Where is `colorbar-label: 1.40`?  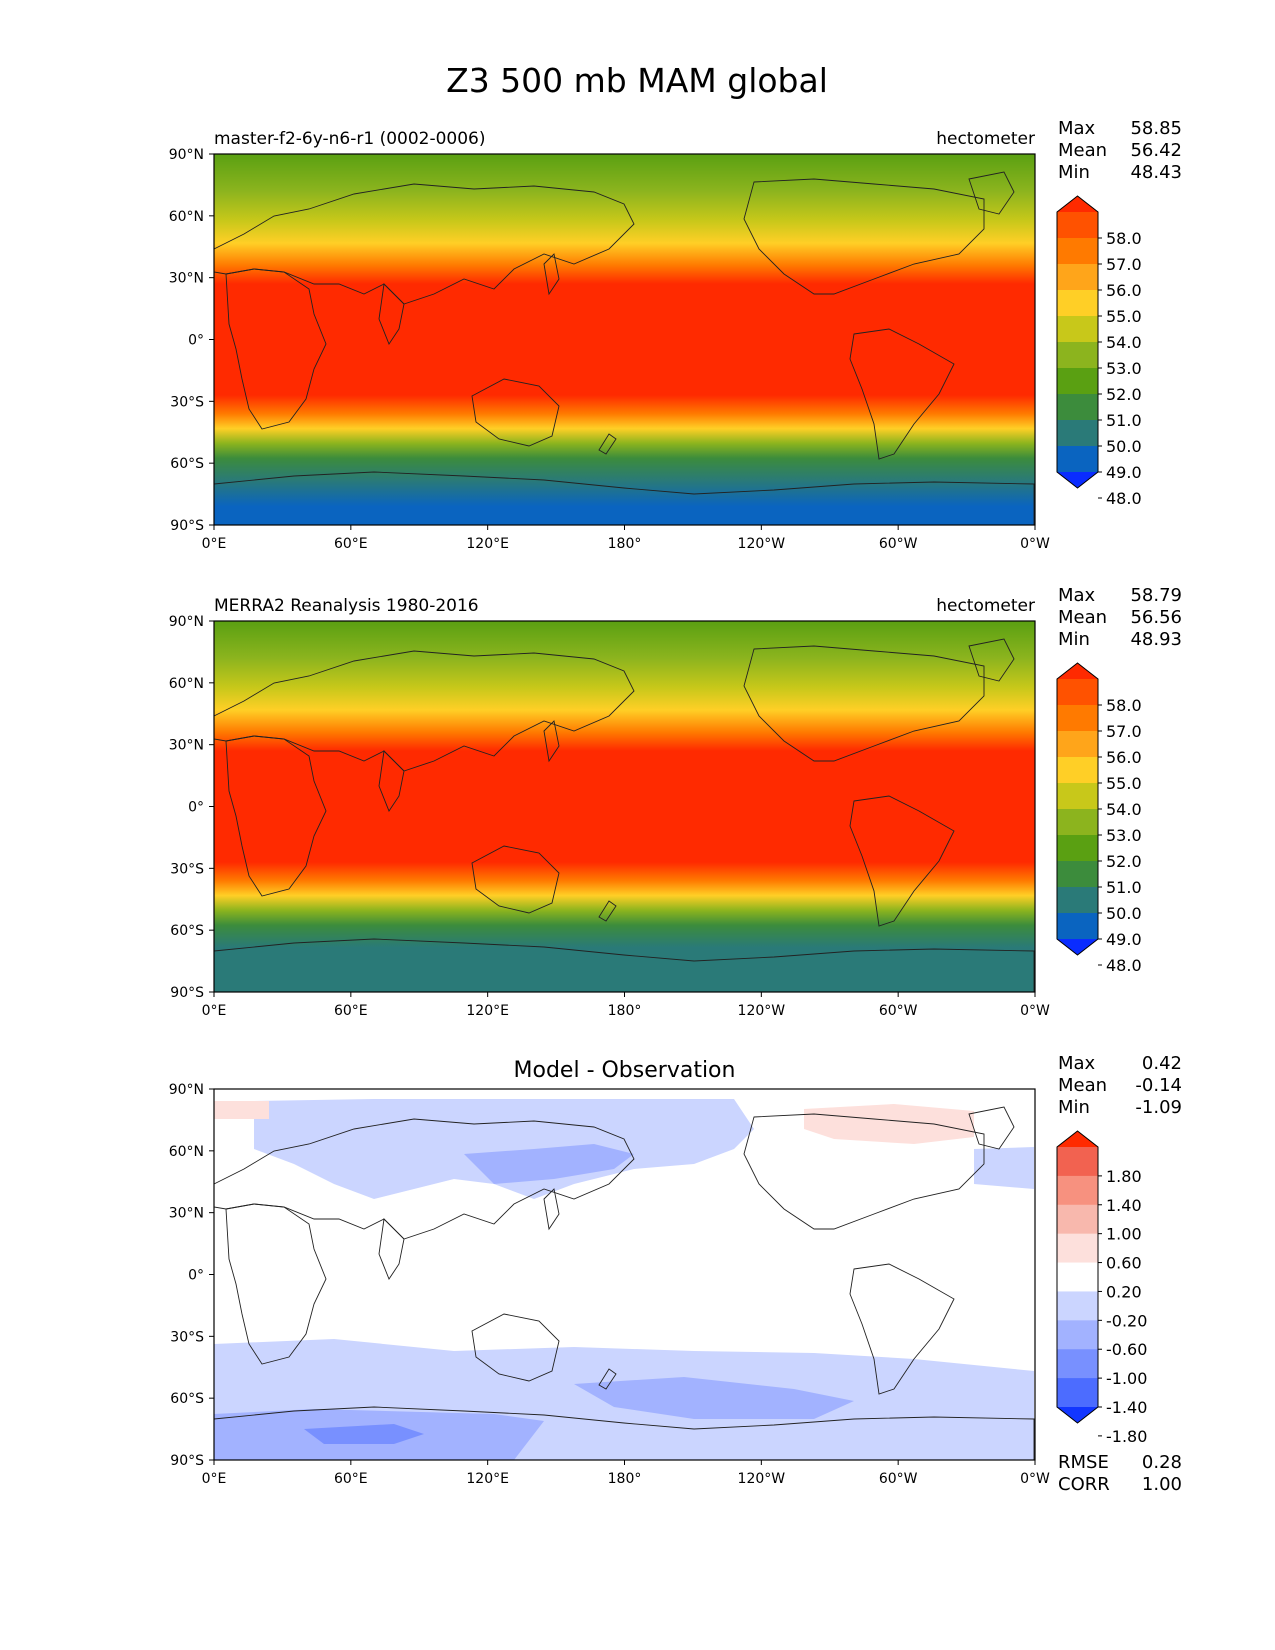
colorbar-label: 1.40 is located at coordinates (1124, 1205).